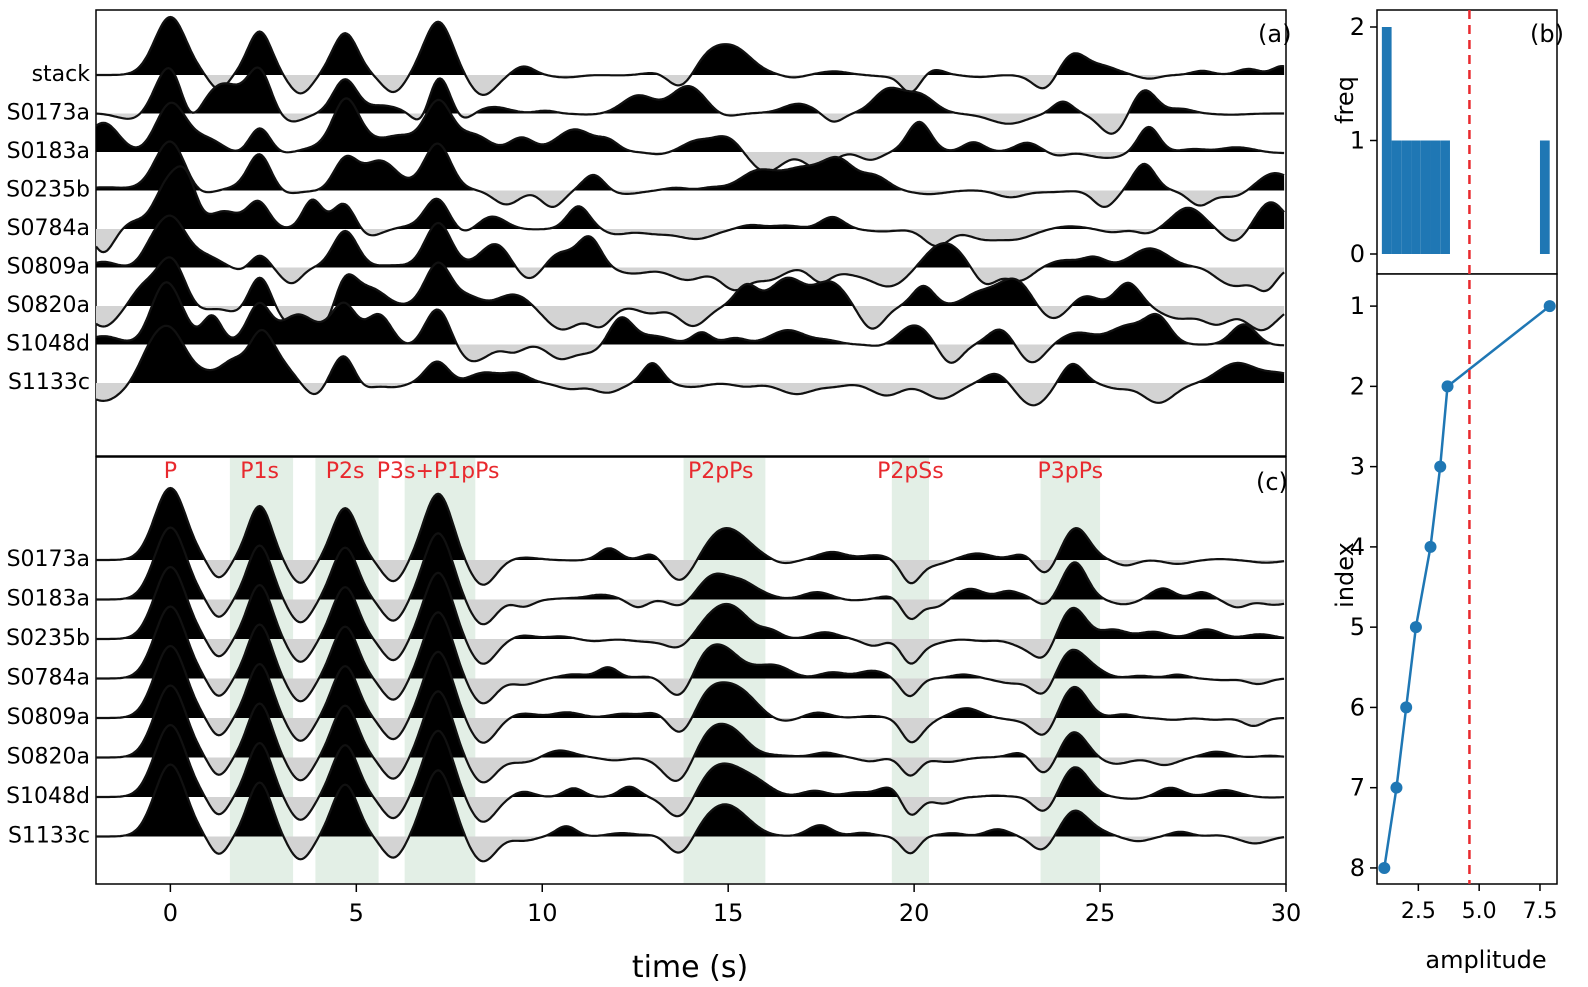 The width and height of the screenshot is (1588, 987). What do you see at coordinates (170, 471) in the screenshot?
I see `phase-label: P` at bounding box center [170, 471].